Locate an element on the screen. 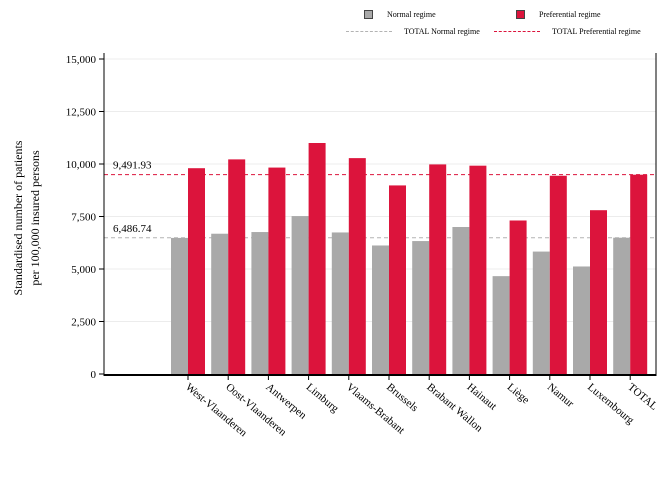  y-axis-title-line2: per 100,000 insured persons is located at coordinates (35, 218).